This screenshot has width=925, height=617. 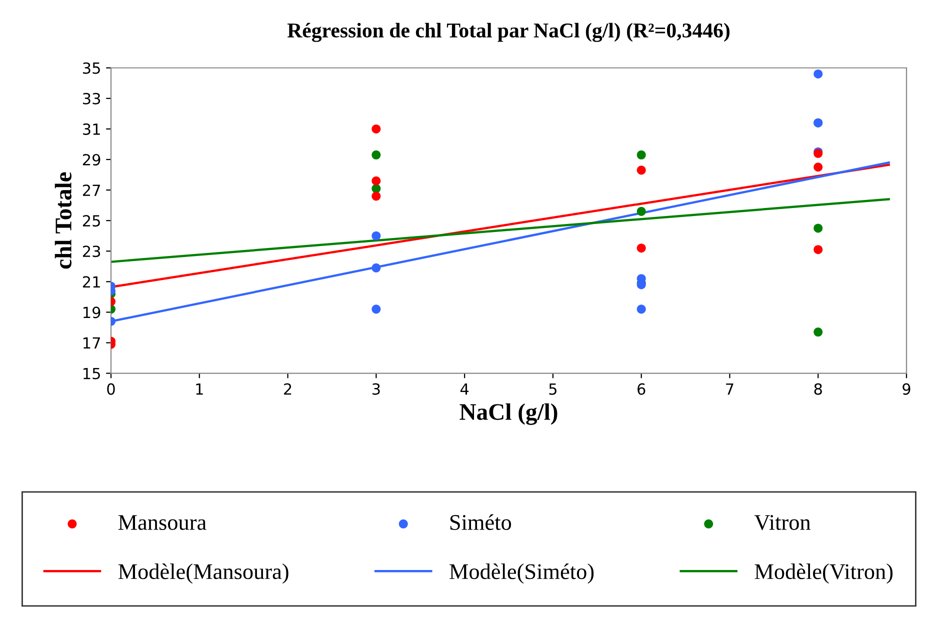 What do you see at coordinates (91, 129) in the screenshot?
I see `y-tick-label: 31` at bounding box center [91, 129].